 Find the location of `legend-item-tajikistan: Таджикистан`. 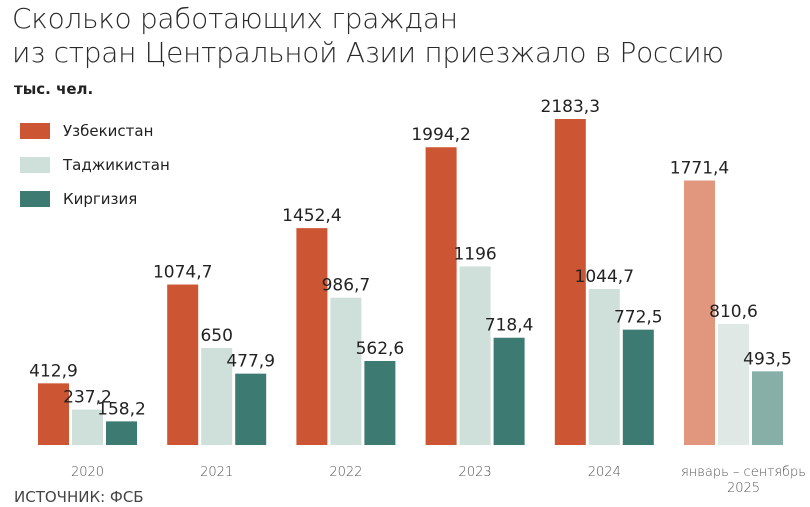

legend-item-tajikistan: Таджикистан is located at coordinates (95, 165).